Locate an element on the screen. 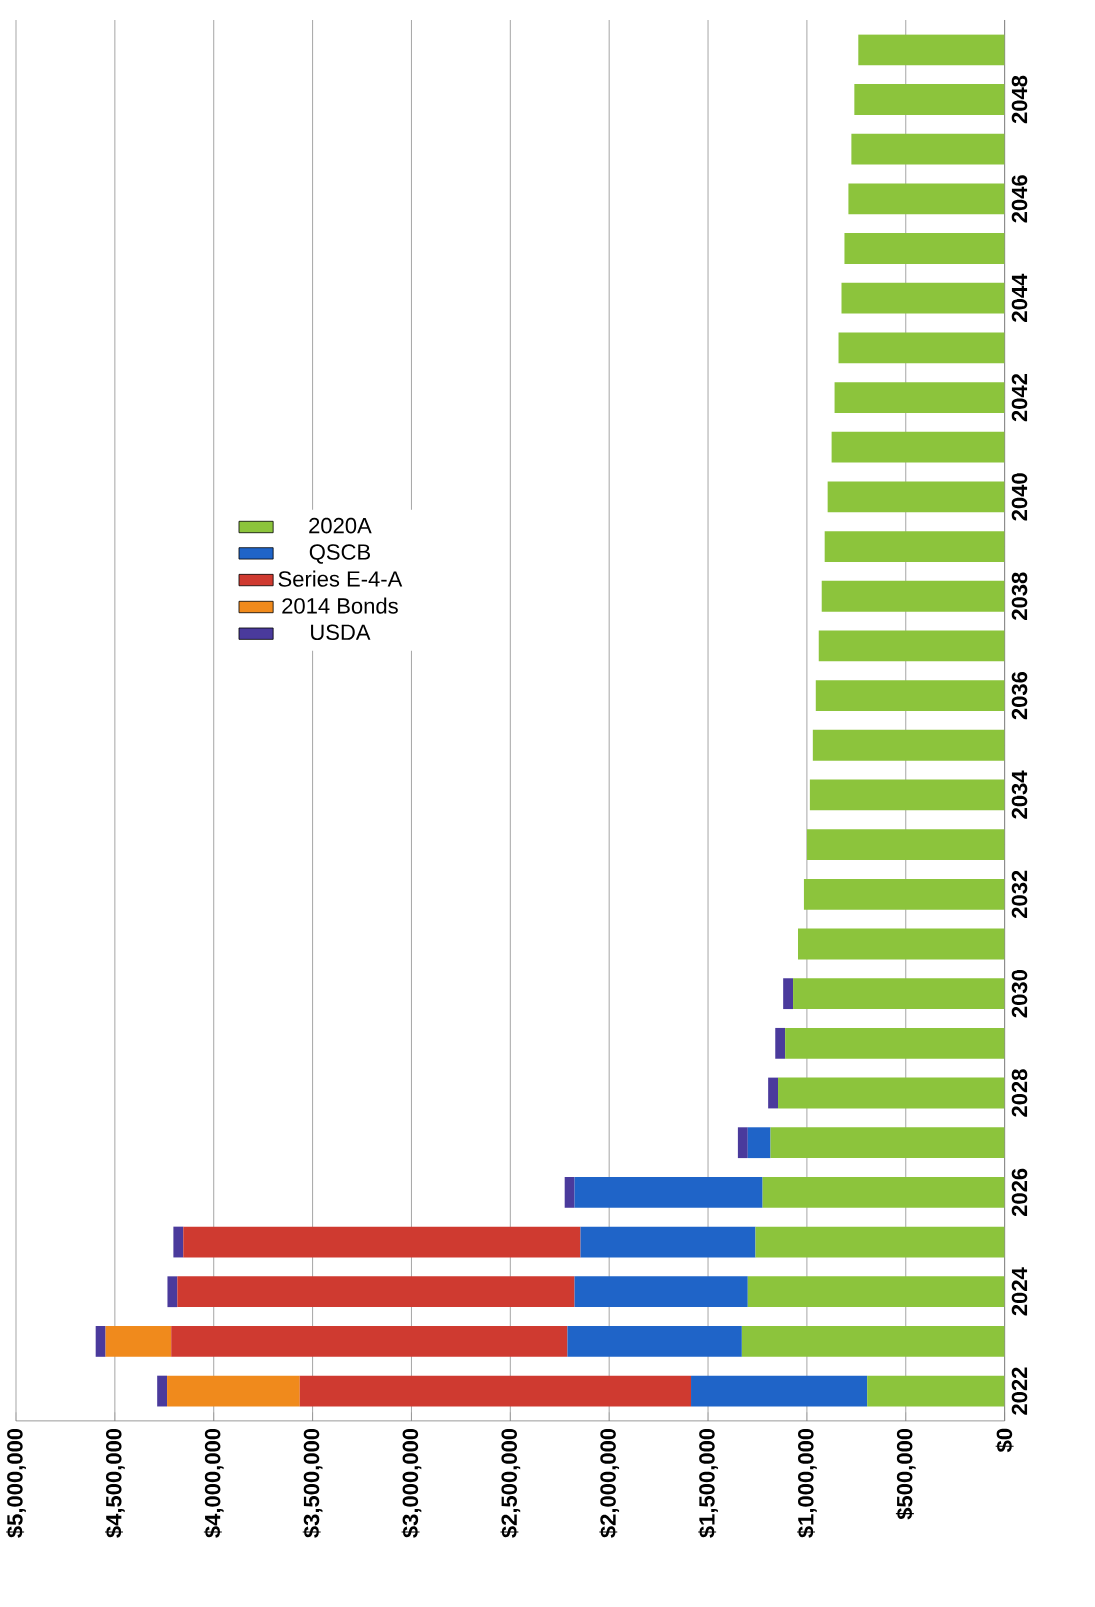  x-tick-label: $5,000,000 is located at coordinates (16, 1483).